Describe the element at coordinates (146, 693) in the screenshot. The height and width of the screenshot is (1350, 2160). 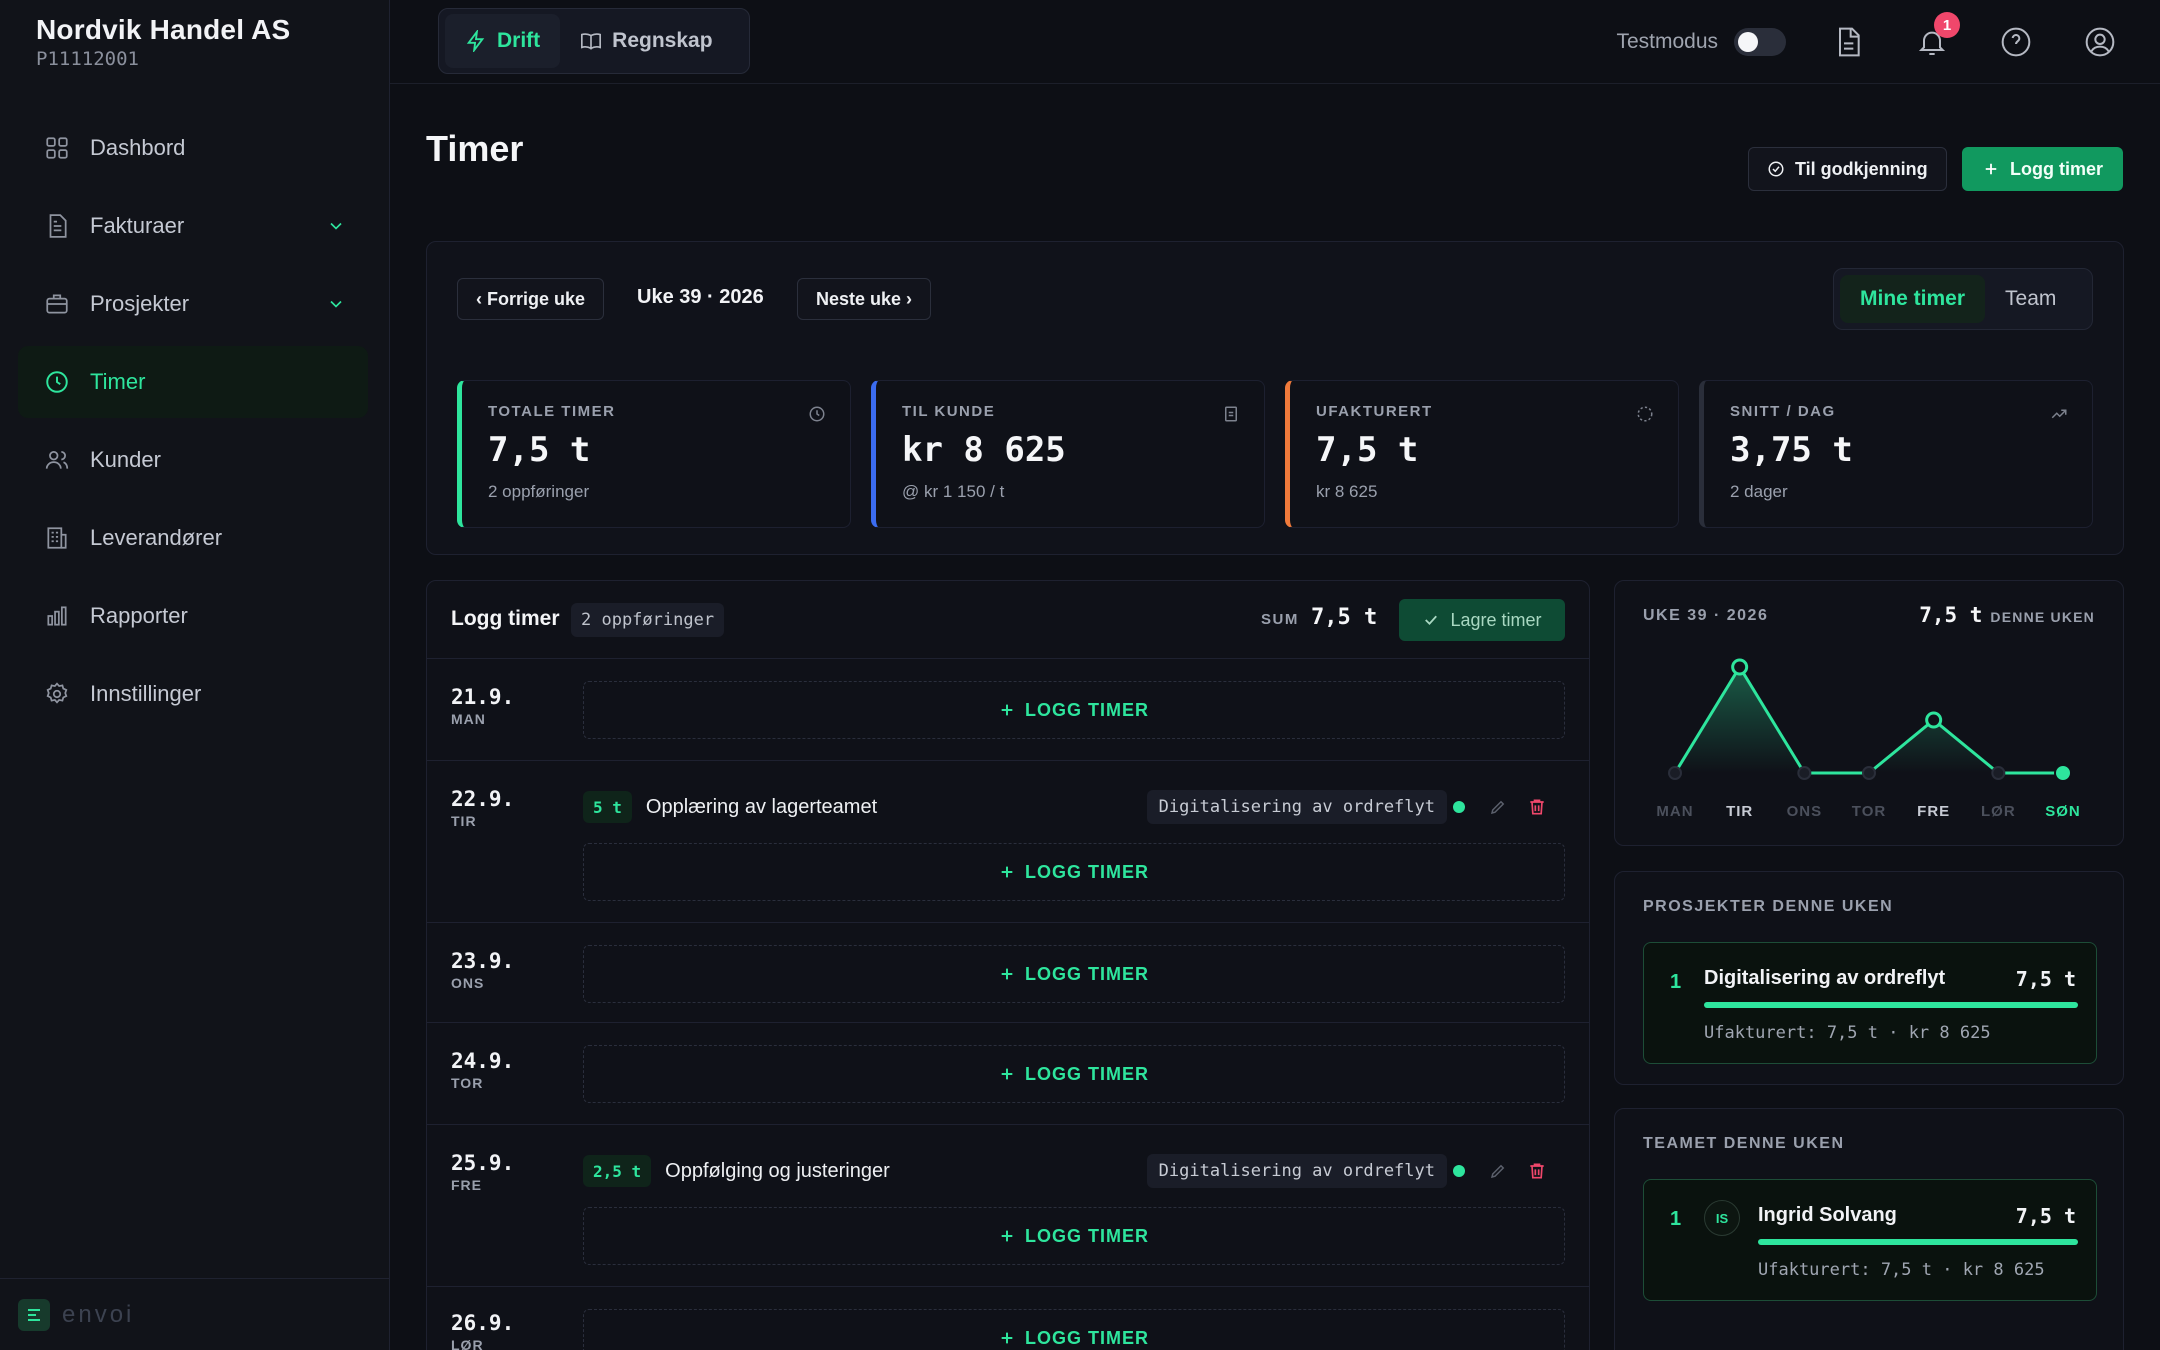
I see `sidebar-item-label: Innstillinger` at that location.